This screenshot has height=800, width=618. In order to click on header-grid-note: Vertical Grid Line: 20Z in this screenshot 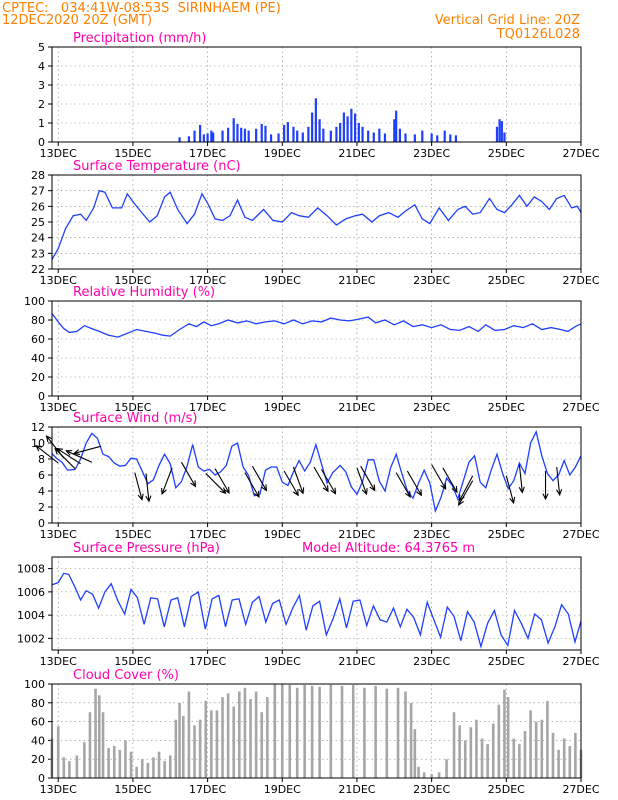, I will do `click(507, 20)`.